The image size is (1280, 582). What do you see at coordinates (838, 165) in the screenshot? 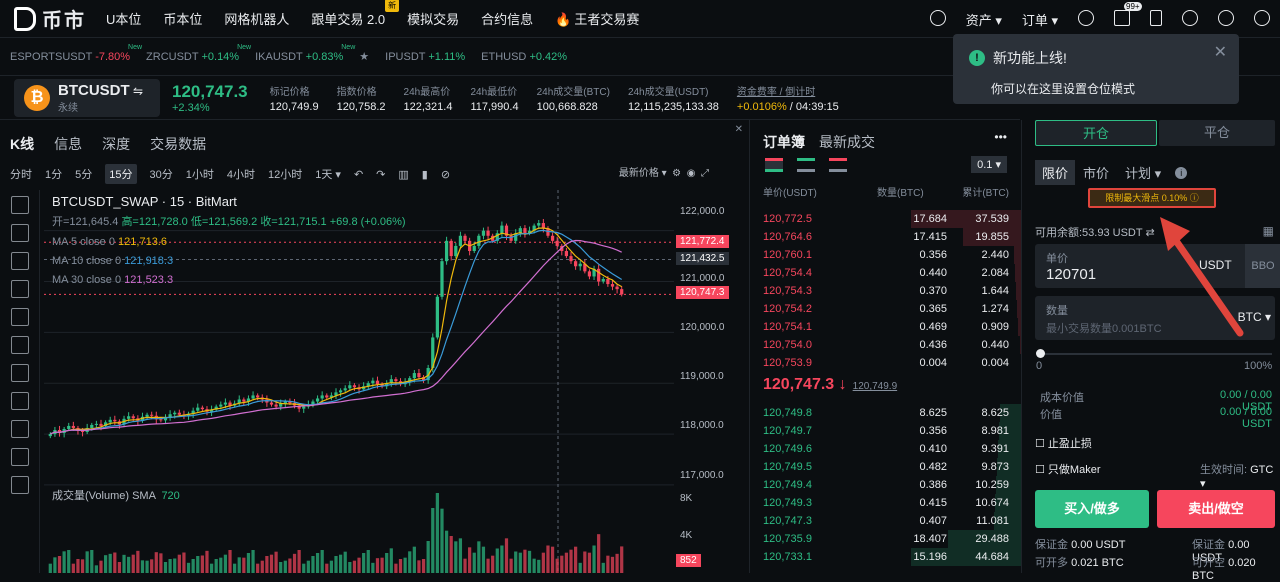
I see `layout-asks-icon` at bounding box center [838, 165].